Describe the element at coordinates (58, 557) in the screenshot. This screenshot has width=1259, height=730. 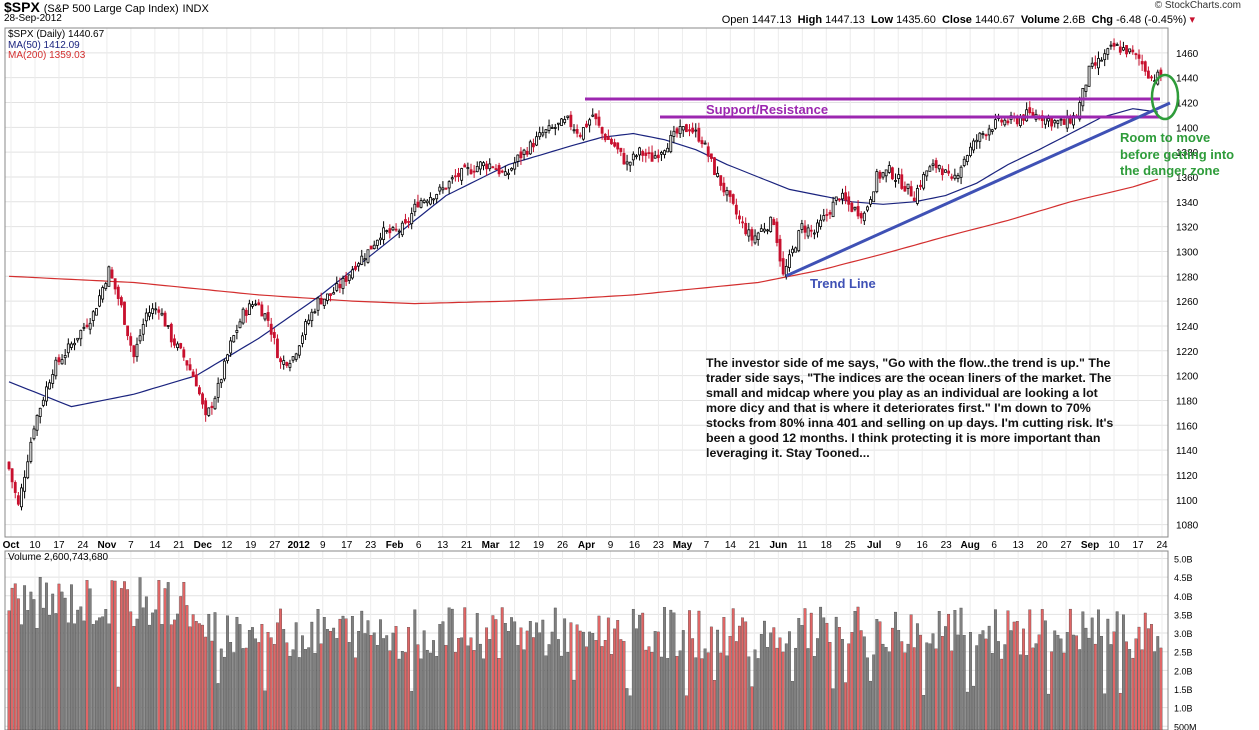
I see `volume-legend: Volume 2,600,743,680` at that location.